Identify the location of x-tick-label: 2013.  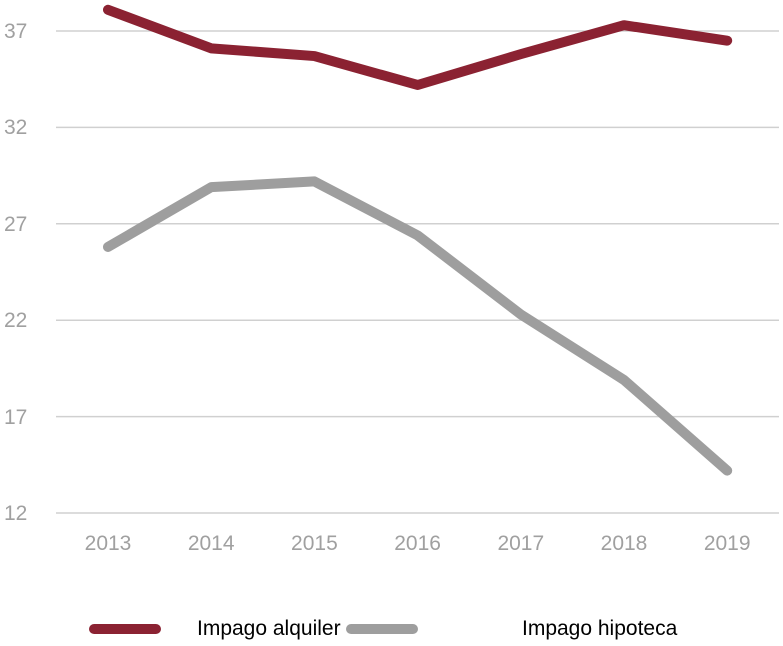
(108, 543).